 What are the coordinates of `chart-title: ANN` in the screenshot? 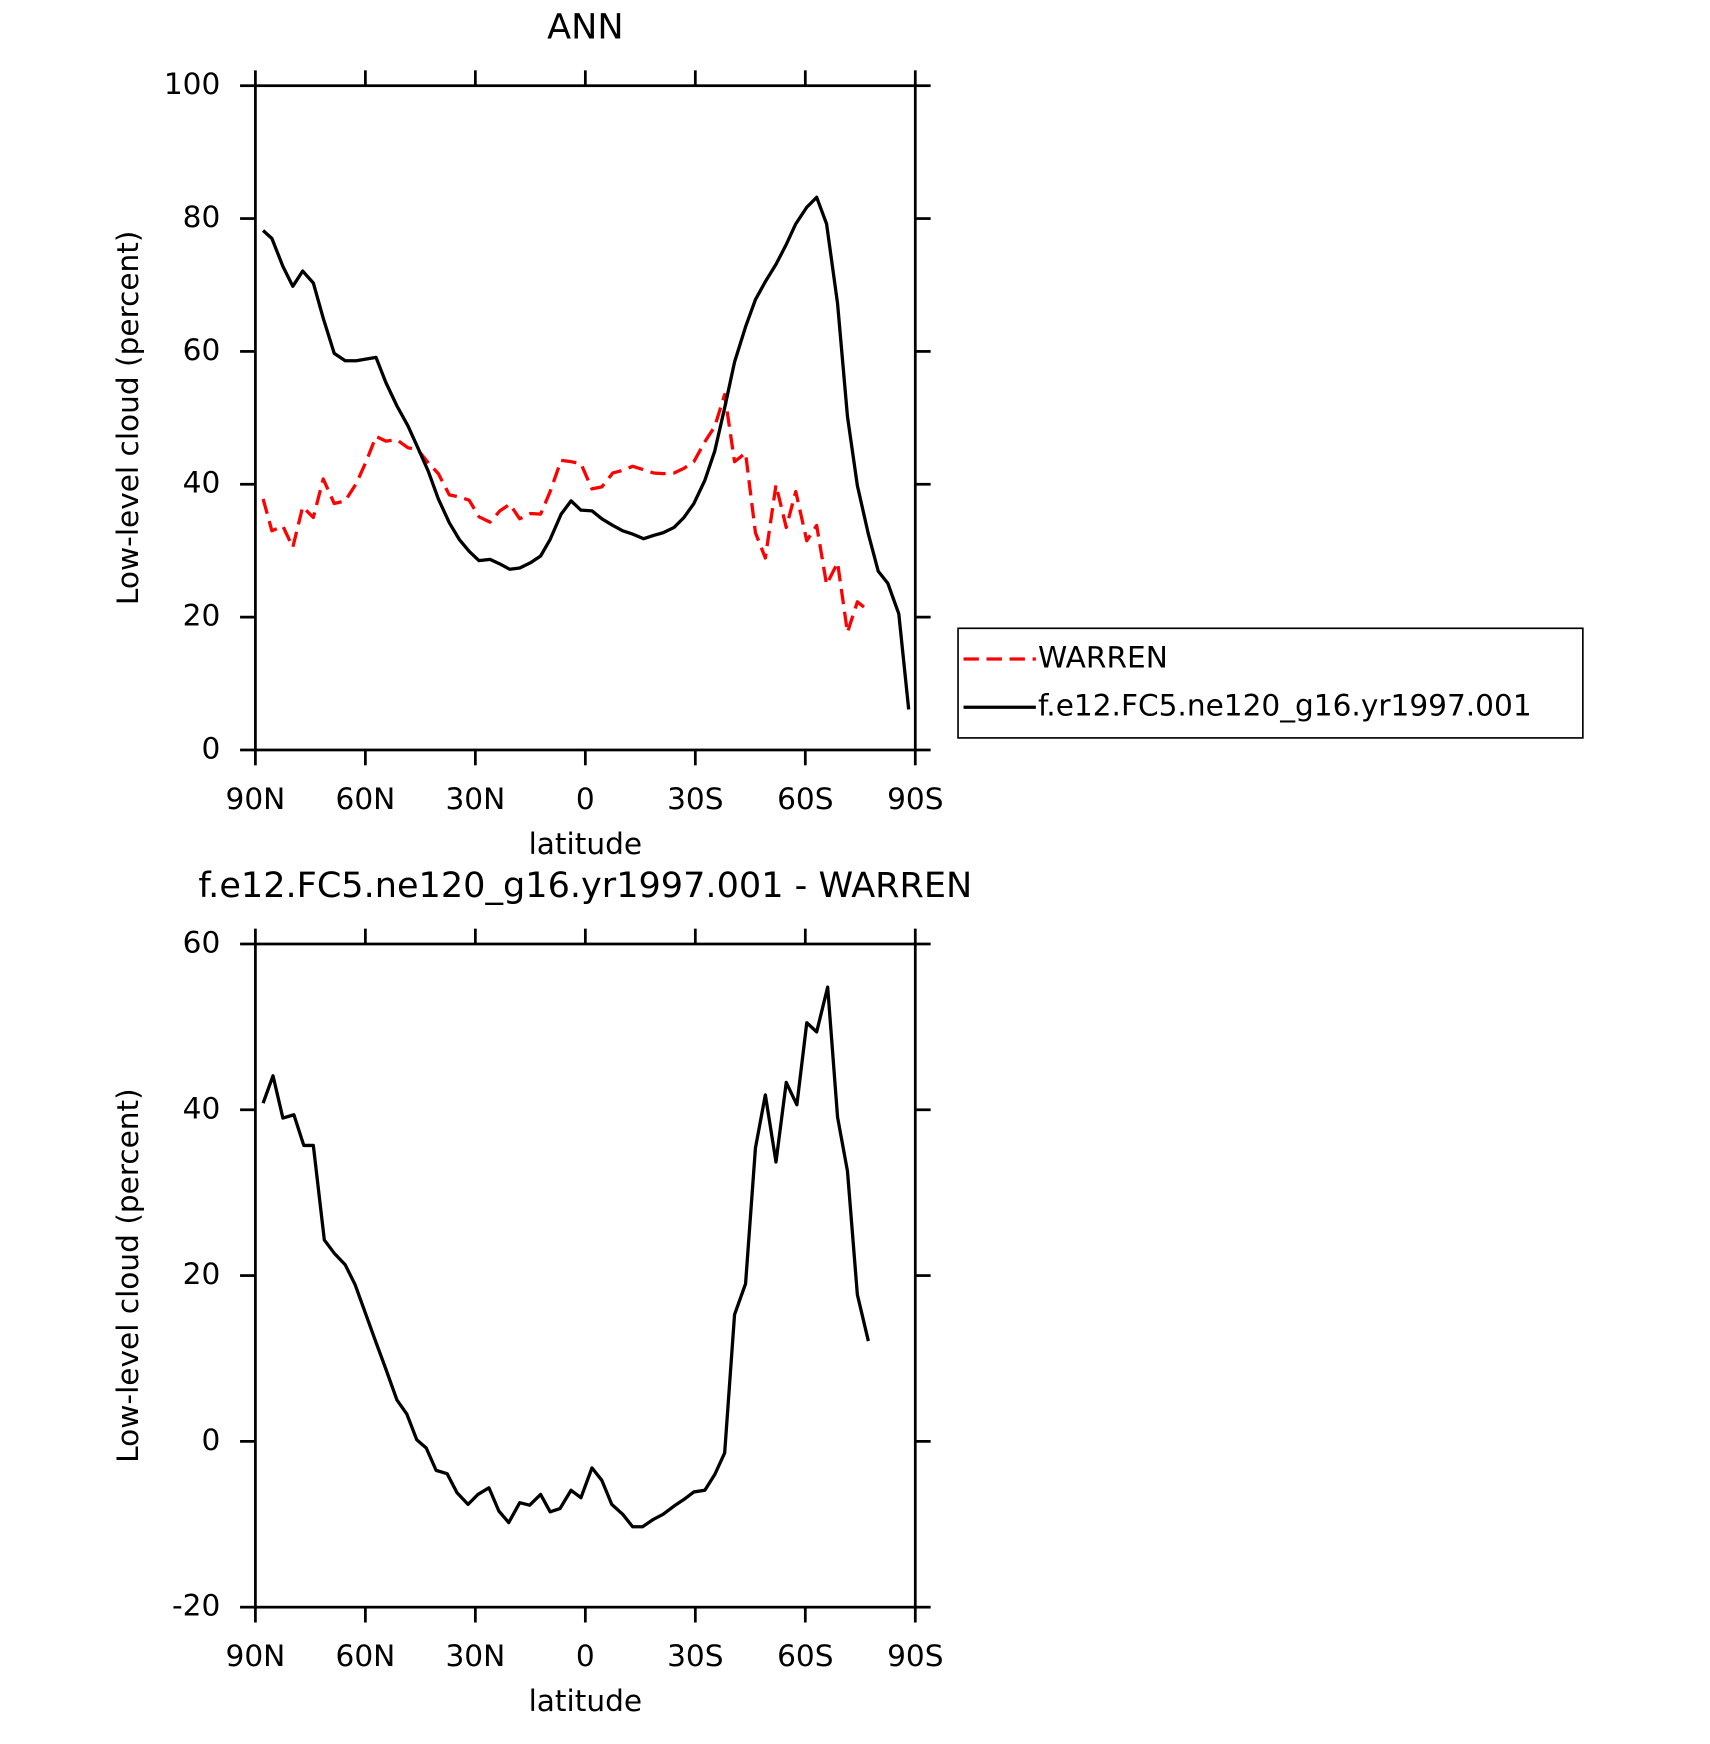 It's located at (585, 27).